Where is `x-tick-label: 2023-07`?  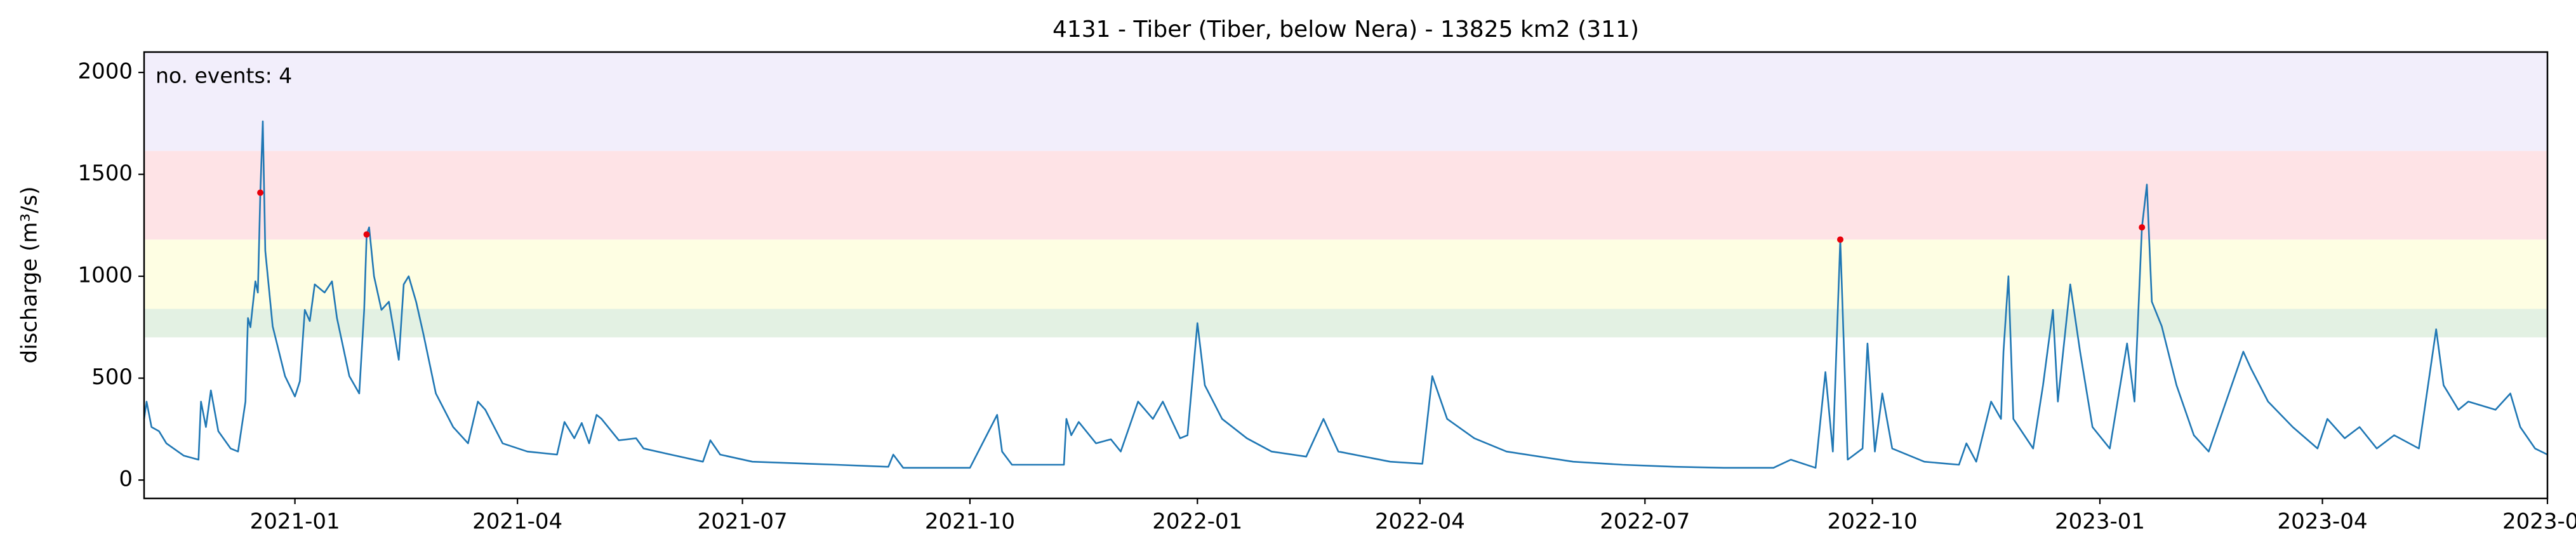
x-tick-label: 2023-07 is located at coordinates (2539, 522).